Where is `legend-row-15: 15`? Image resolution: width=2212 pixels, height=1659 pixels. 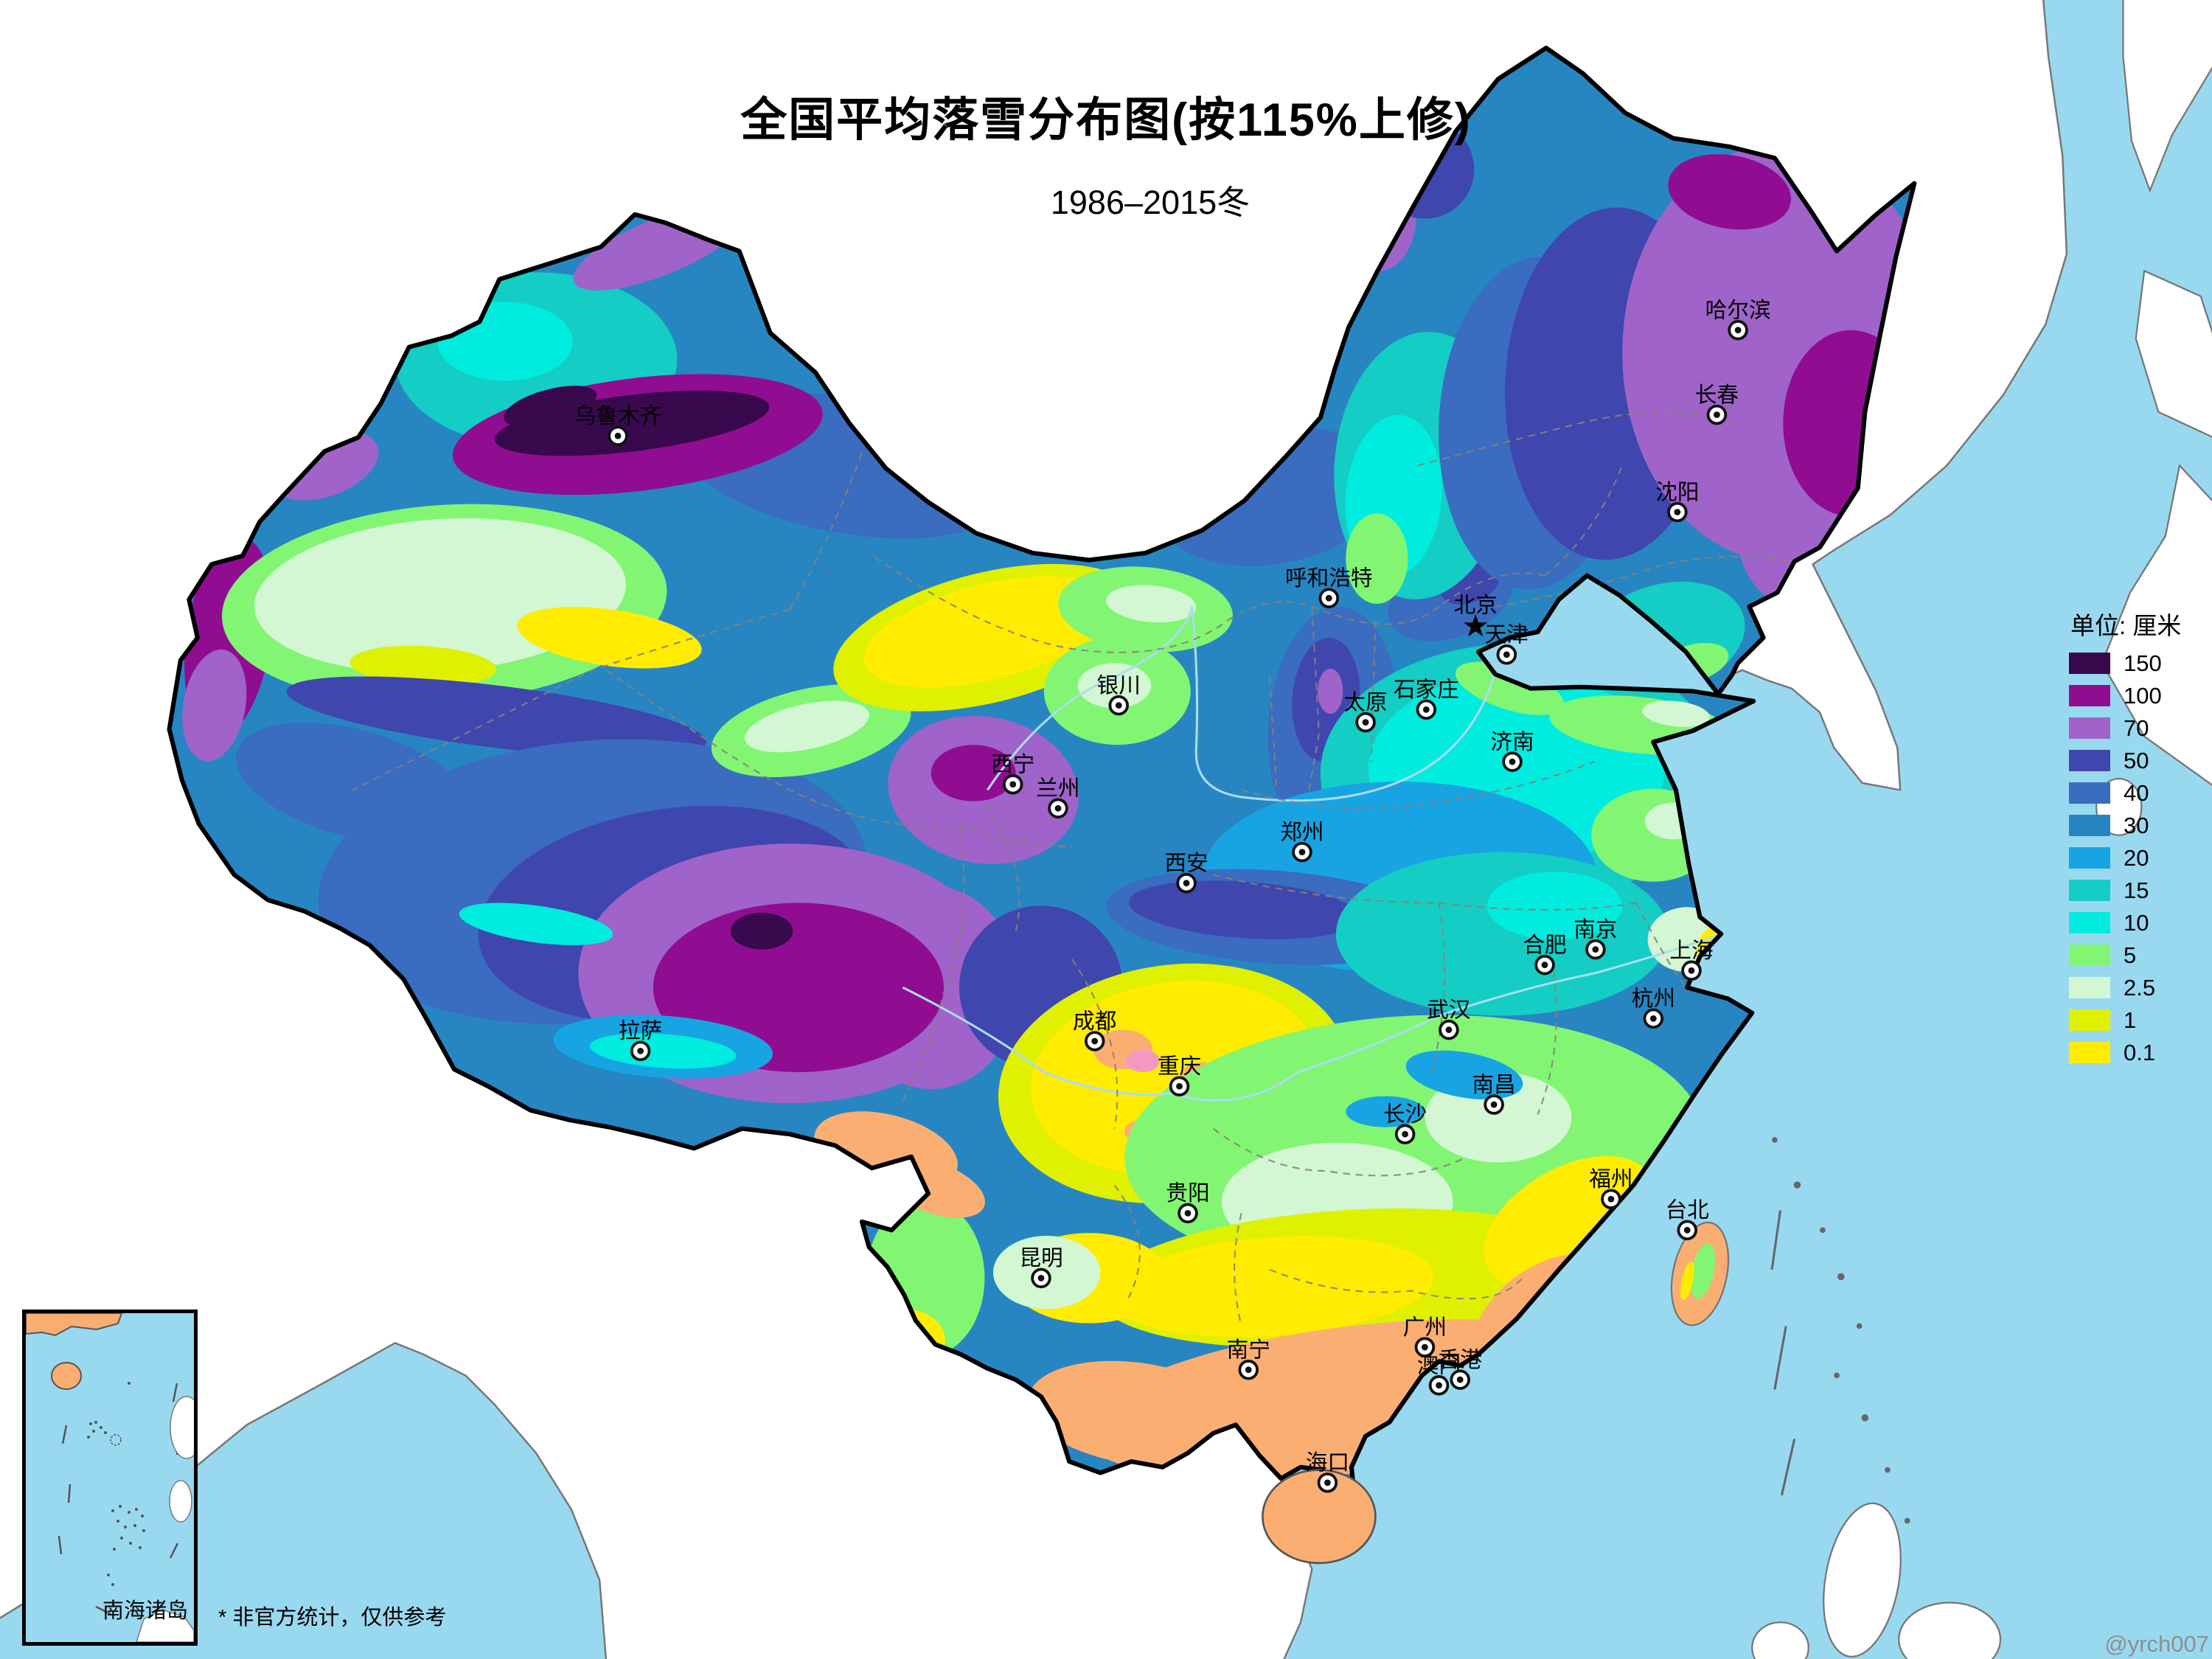 legend-row-15: 15 is located at coordinates (2125, 890).